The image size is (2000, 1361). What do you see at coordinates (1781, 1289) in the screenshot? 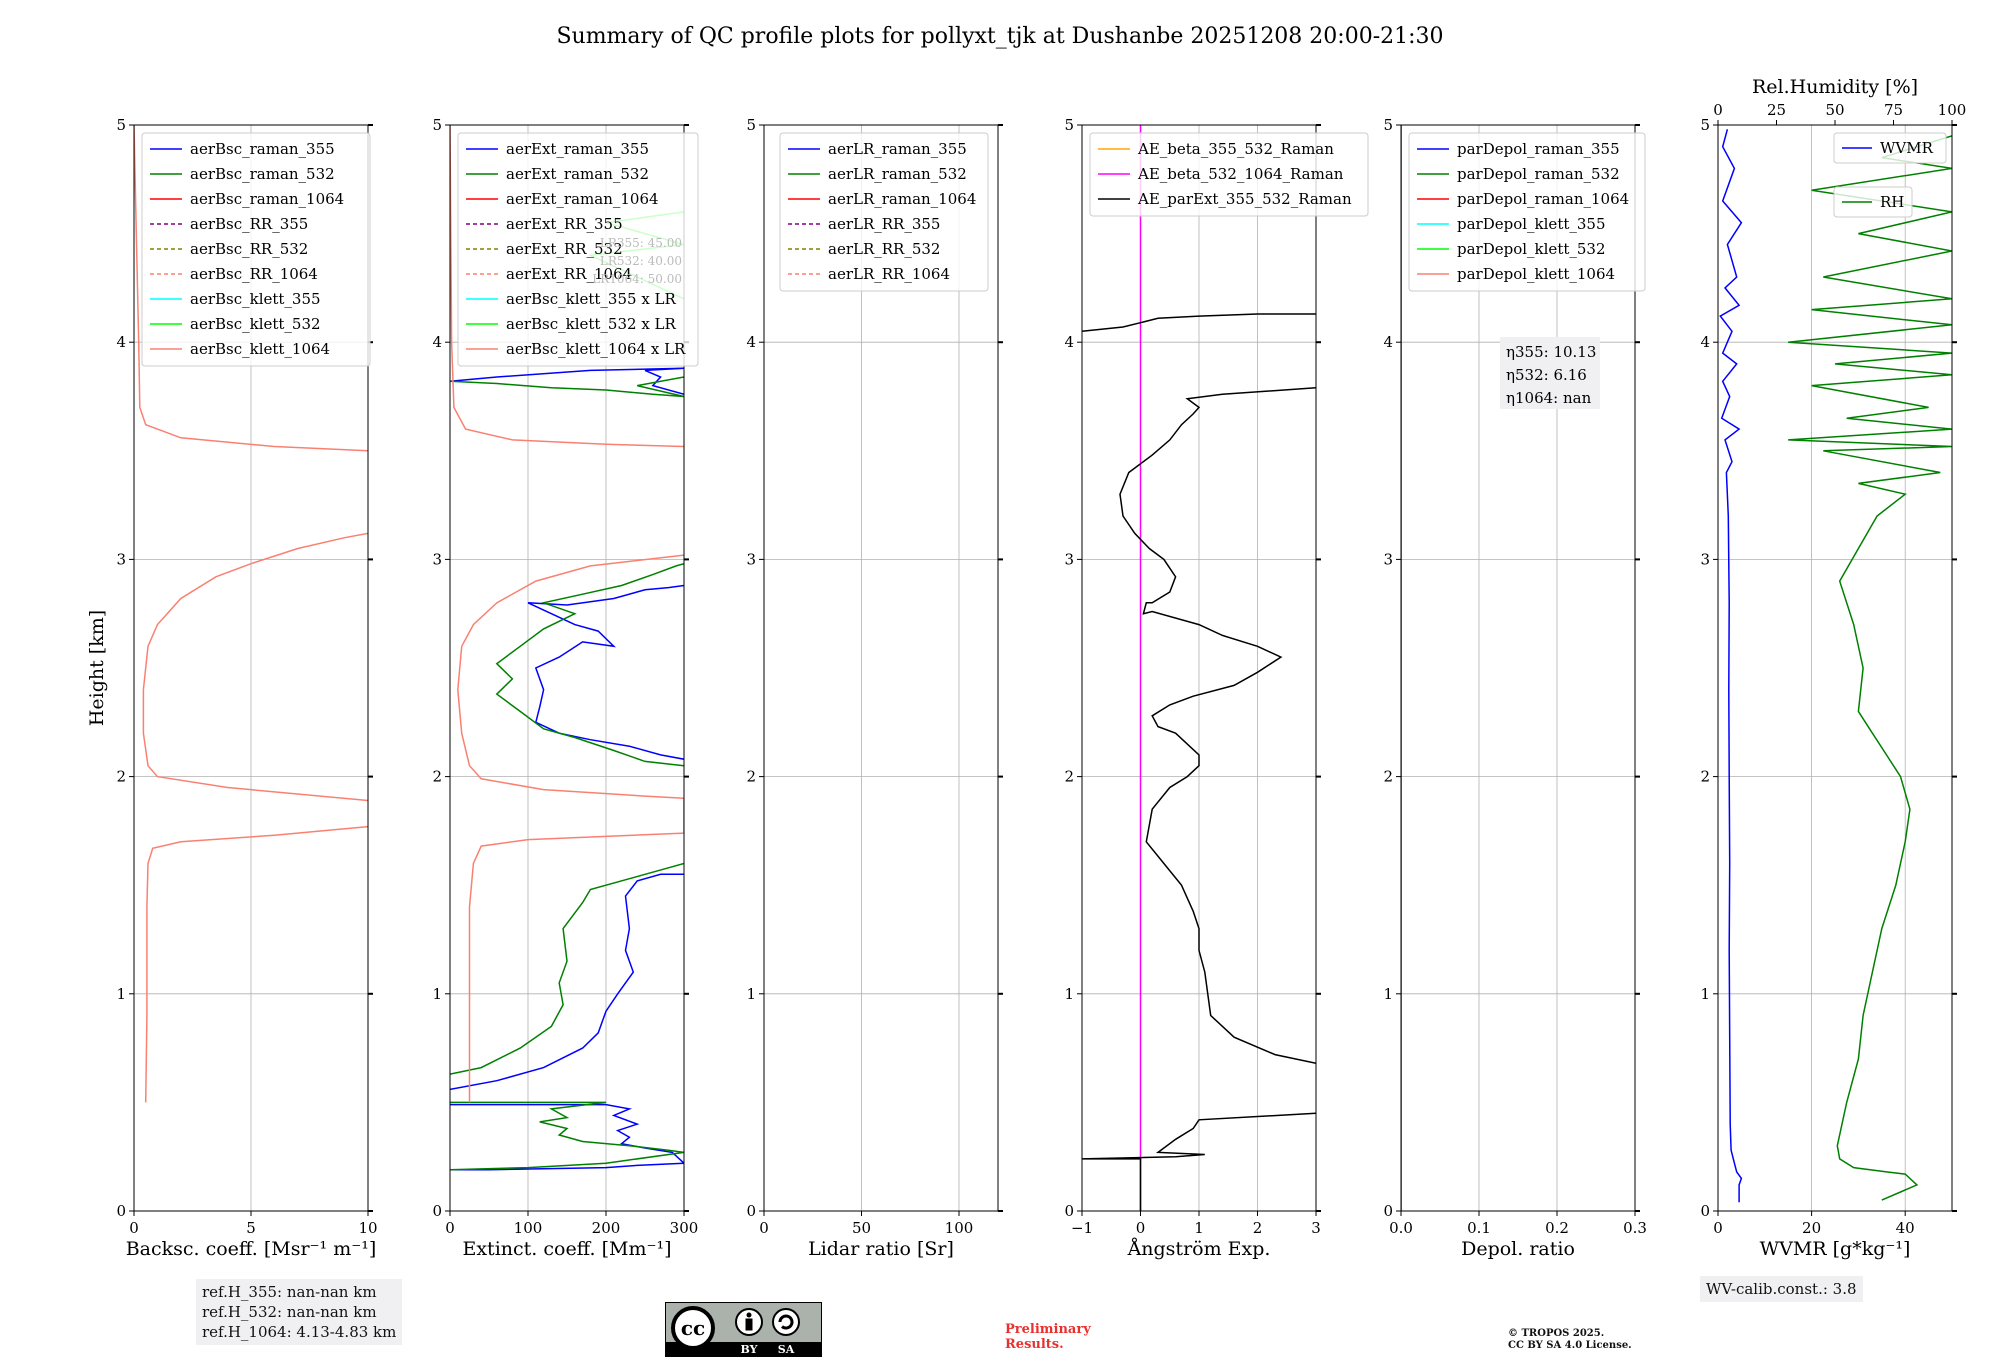
I see `wv-calib-box: WV-calib.const.: 3.8` at bounding box center [1781, 1289].